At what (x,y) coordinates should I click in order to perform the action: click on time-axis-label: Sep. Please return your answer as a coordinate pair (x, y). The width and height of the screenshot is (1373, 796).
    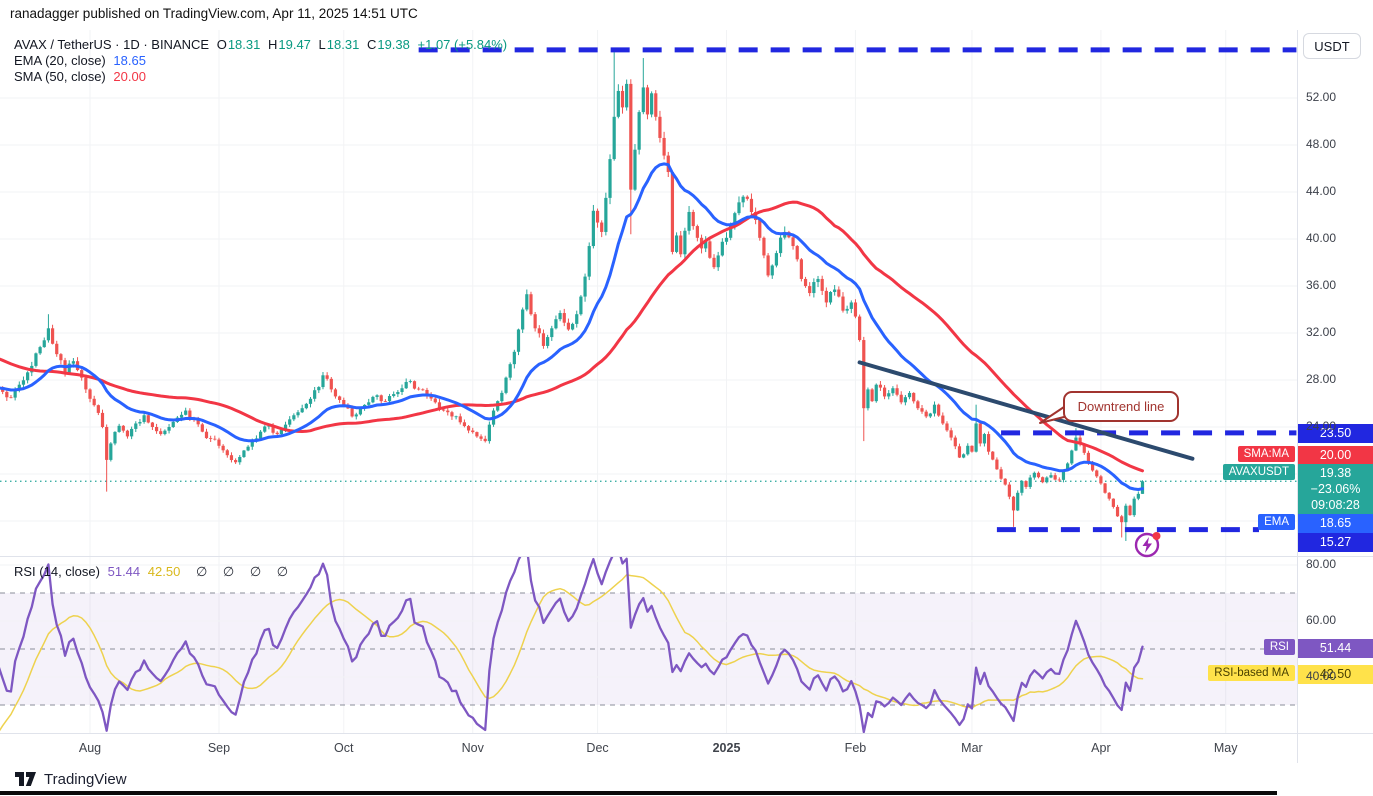
    Looking at the image, I should click on (219, 748).